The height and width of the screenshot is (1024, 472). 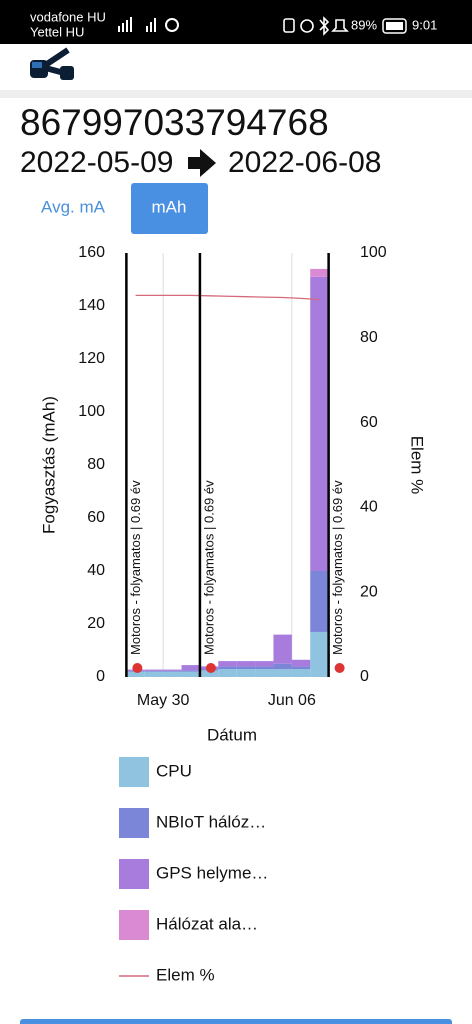 I want to click on app-bar, so click(x=236, y=68).